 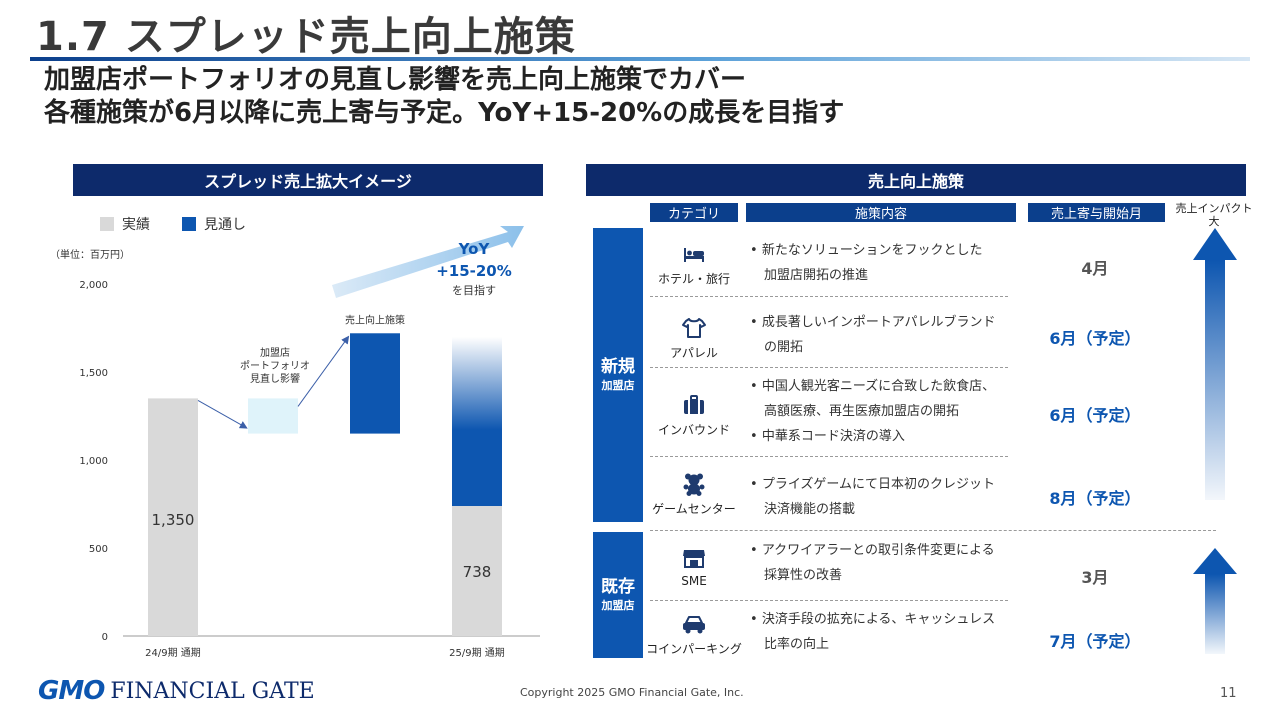 I want to click on desc-line: • アクワイアラーとの取引条件変更による, so click(x=872, y=550).